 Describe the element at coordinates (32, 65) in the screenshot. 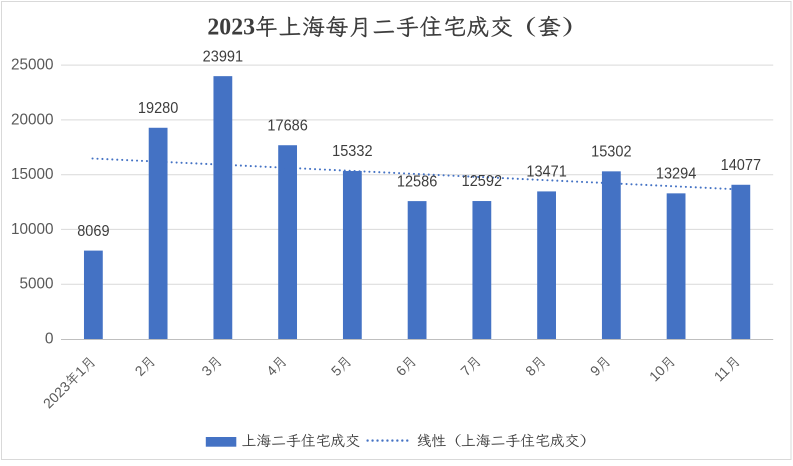

I see `svg-text: 25000` at that location.